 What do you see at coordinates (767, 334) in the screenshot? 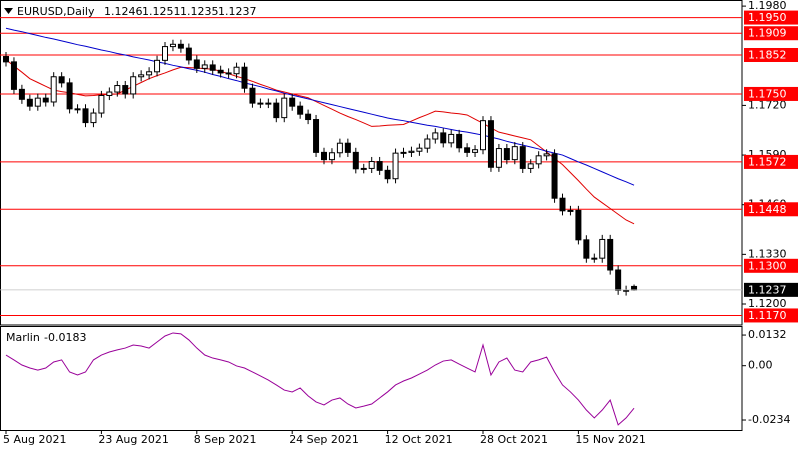
I see `y-tick-label: 0.0132` at bounding box center [767, 334].